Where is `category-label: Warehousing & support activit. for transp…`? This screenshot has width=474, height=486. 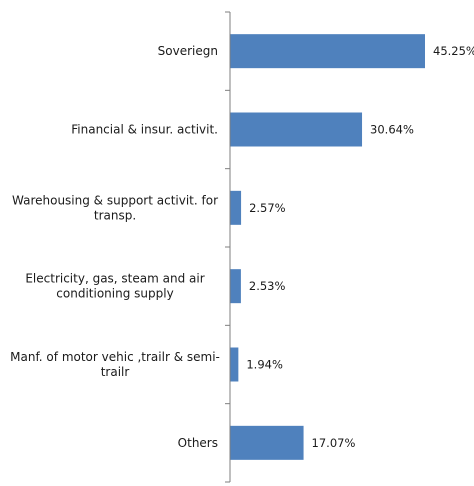 category-label: Warehousing & support activit. for transp… is located at coordinates (115, 207).